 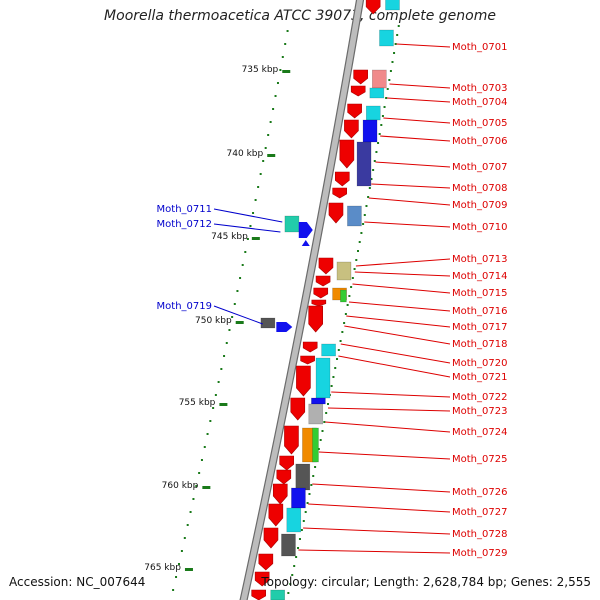 I want to click on forward-gene-label: Moth_0701, so click(x=479, y=47).